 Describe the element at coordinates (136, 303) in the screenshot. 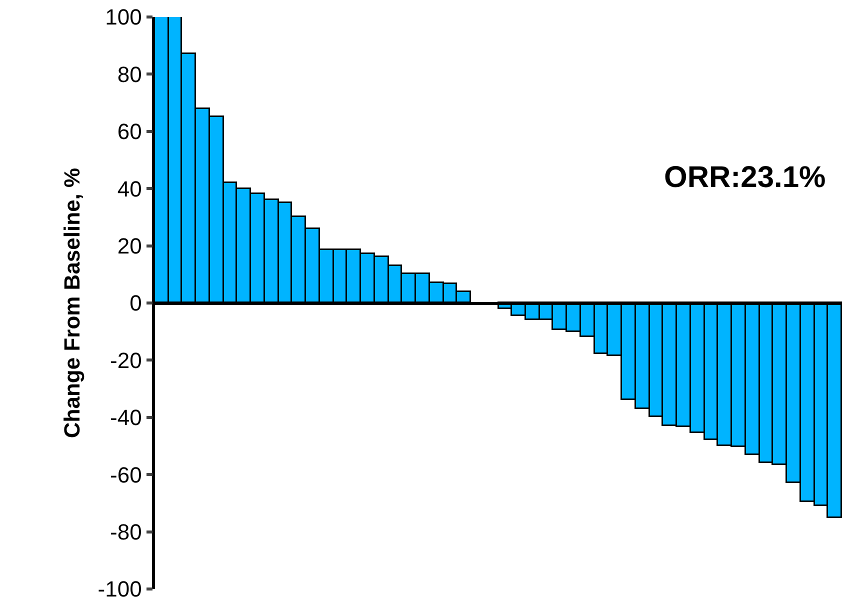

I see `y-tick-label: 0` at that location.